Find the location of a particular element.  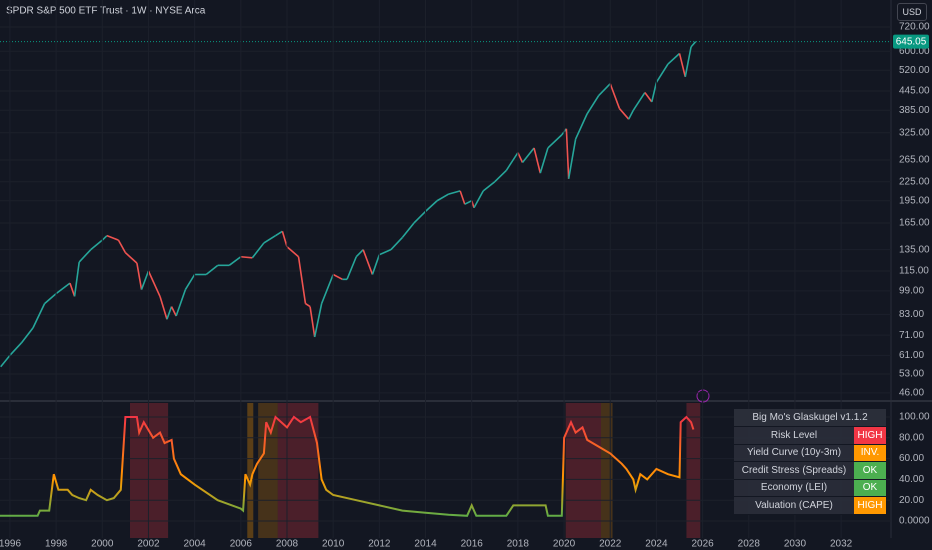

row-label: Valuation (CAPE) is located at coordinates (794, 505).